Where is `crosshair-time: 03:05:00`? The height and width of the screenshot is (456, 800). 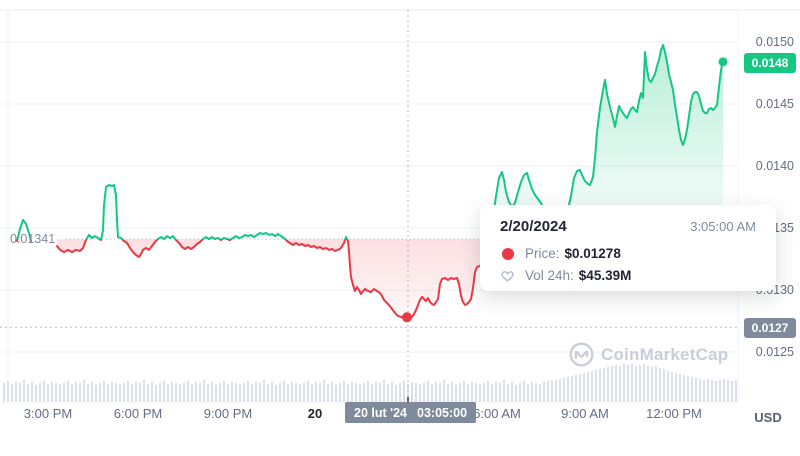
crosshair-time: 03:05:00 is located at coordinates (442, 412).